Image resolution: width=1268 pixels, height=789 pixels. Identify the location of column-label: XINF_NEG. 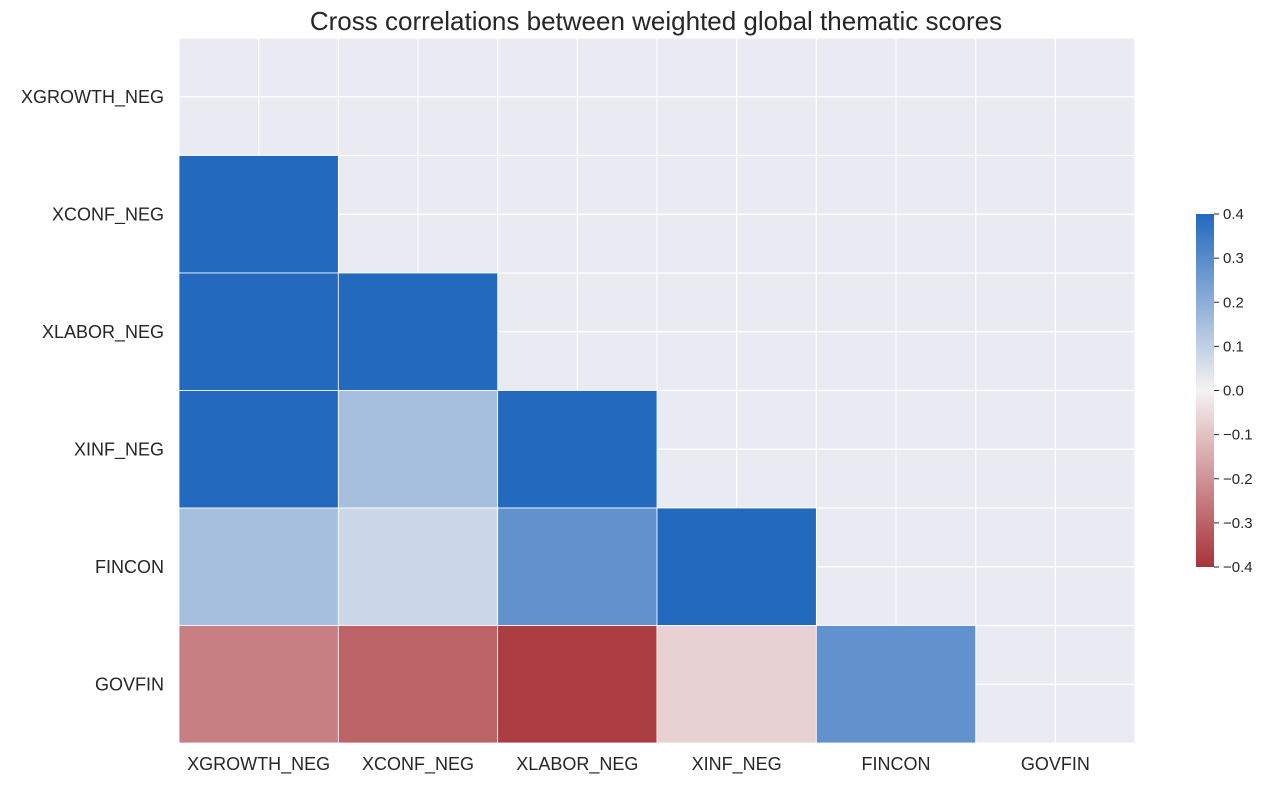
(737, 764).